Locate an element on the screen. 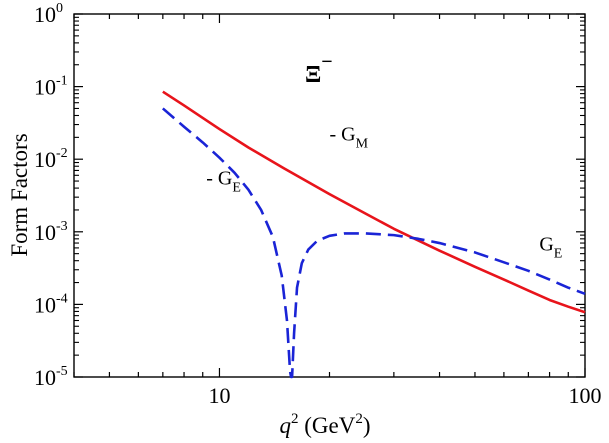  annotation-symbol: G is located at coordinates (546, 245).